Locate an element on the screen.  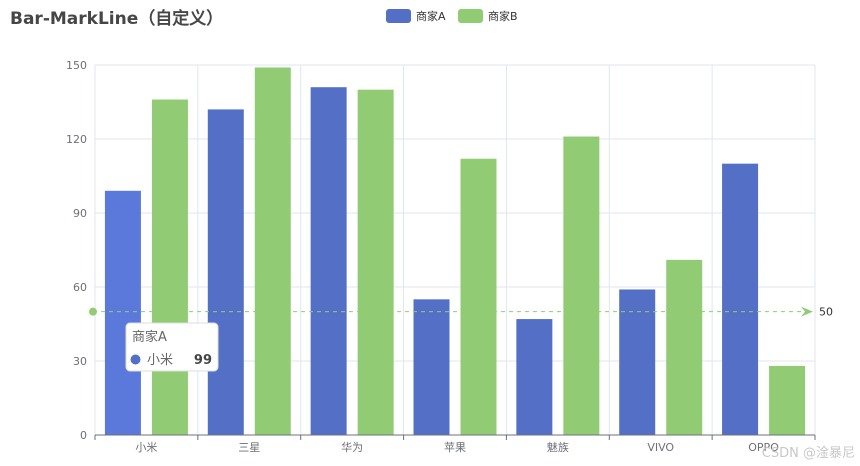
legend: 商家A 商家B is located at coordinates (452, 16).